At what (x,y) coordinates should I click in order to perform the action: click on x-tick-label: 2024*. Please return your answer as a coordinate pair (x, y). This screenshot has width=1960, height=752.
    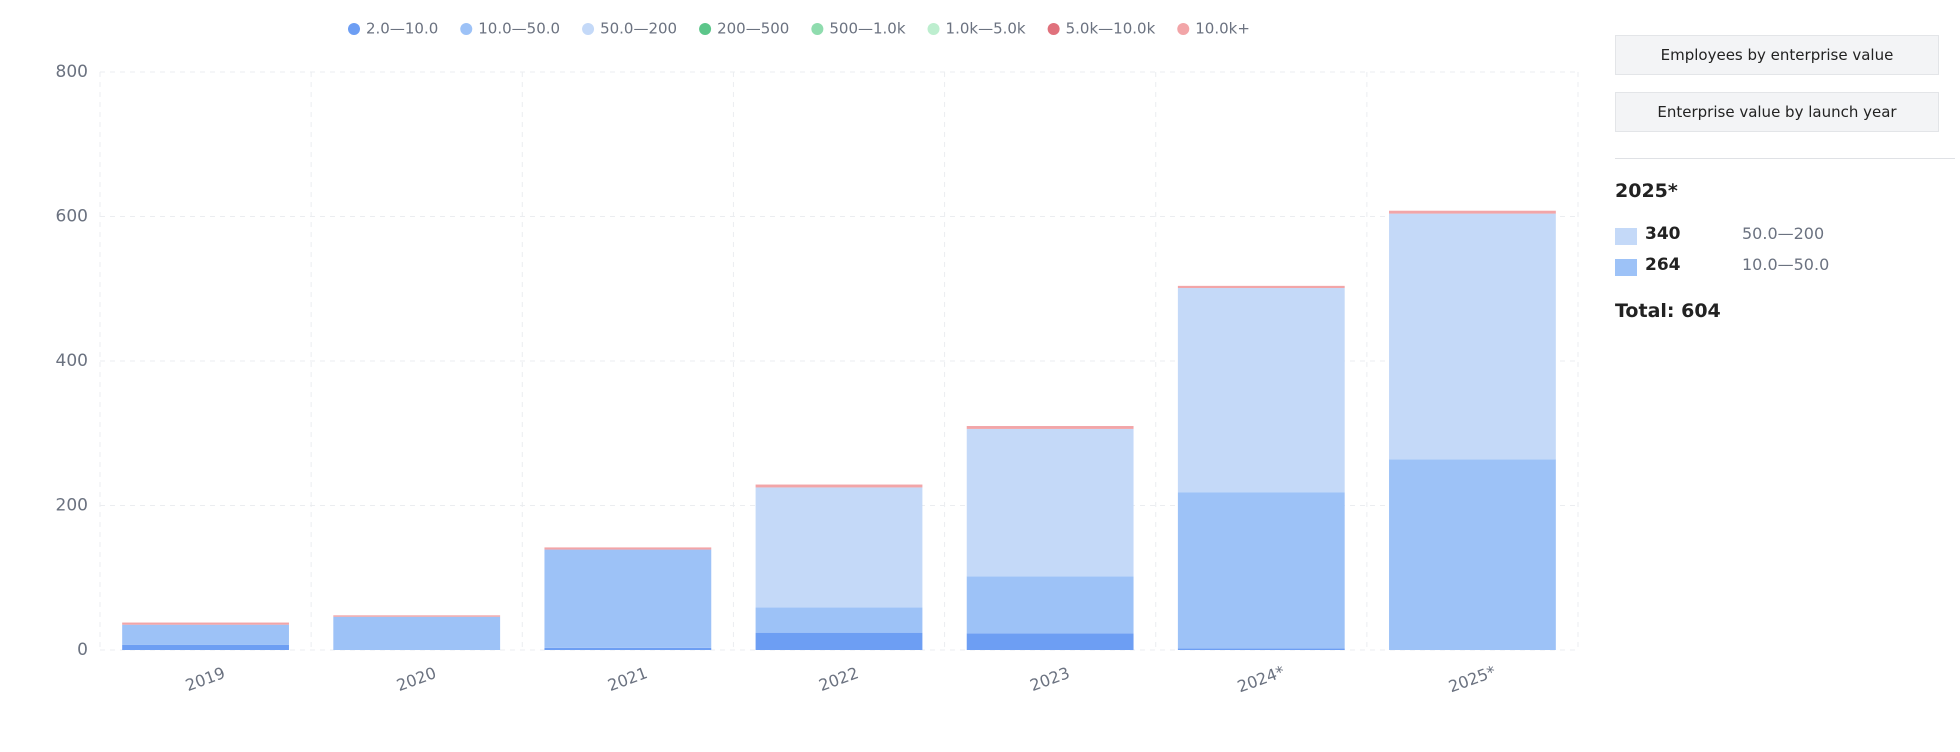
    Looking at the image, I should click on (1261, 679).